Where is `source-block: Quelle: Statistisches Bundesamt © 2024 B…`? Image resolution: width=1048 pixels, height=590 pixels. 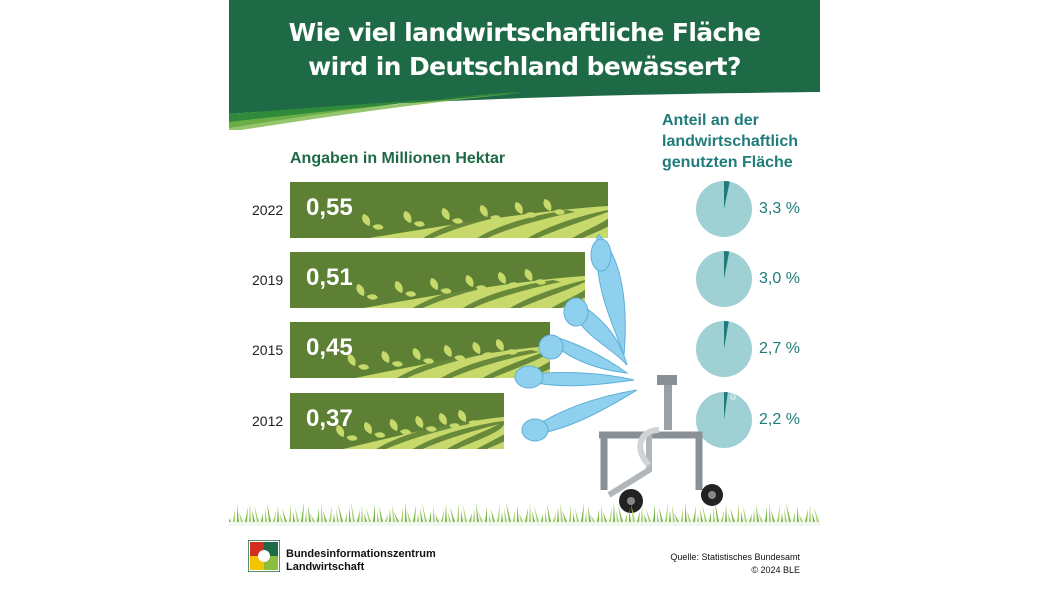
source-block: Quelle: Statistisches Bundesamt © 2024 B… is located at coordinates (735, 564).